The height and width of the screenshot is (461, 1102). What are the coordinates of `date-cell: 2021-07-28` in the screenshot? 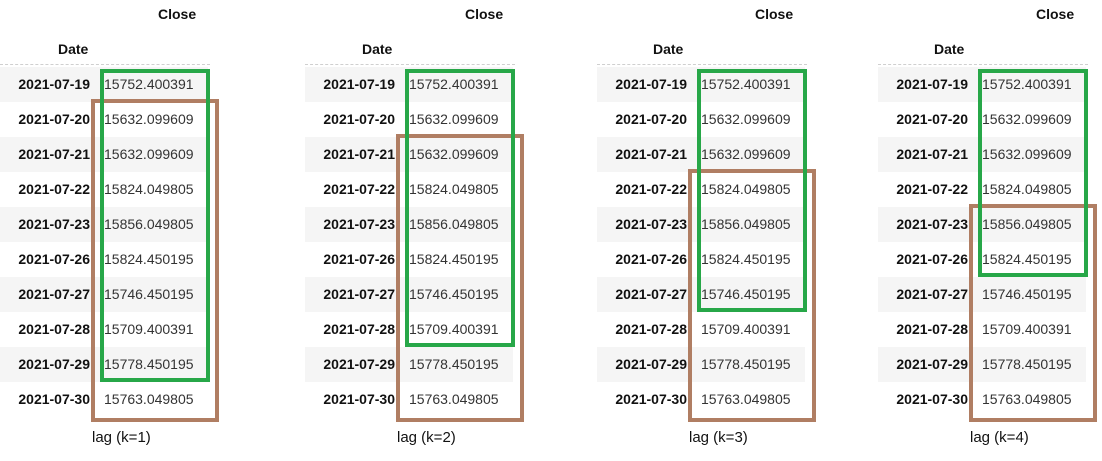 It's located at (651, 329).